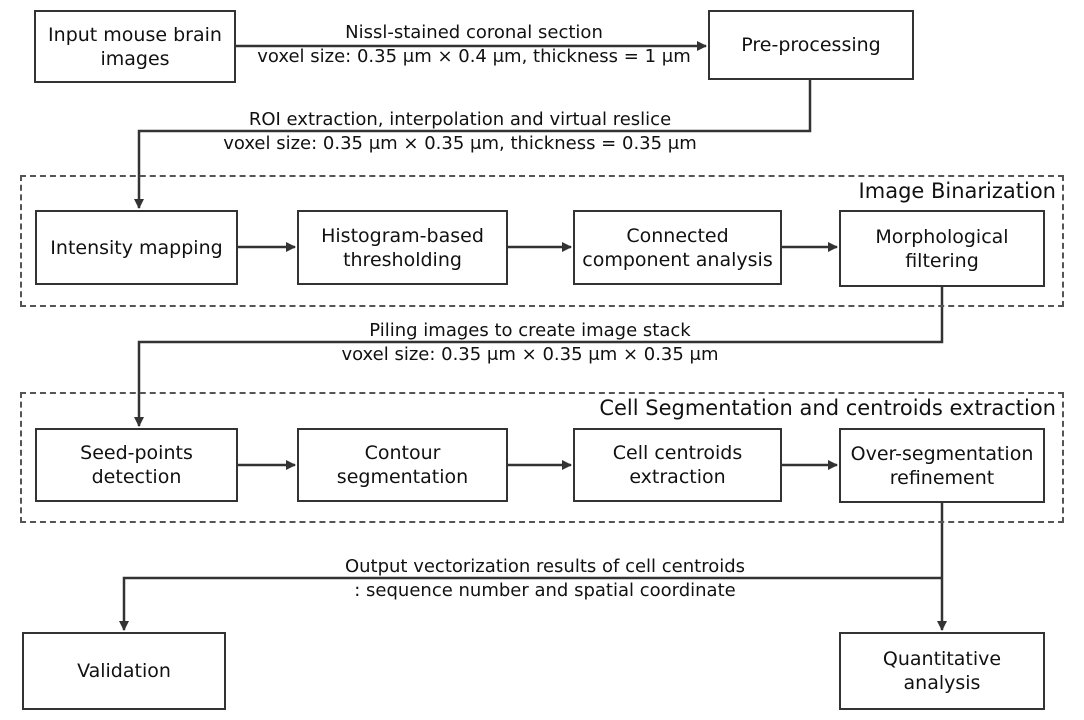  Describe the element at coordinates (957, 191) in the screenshot. I see `image-binarization-title: Image Binarization` at that location.